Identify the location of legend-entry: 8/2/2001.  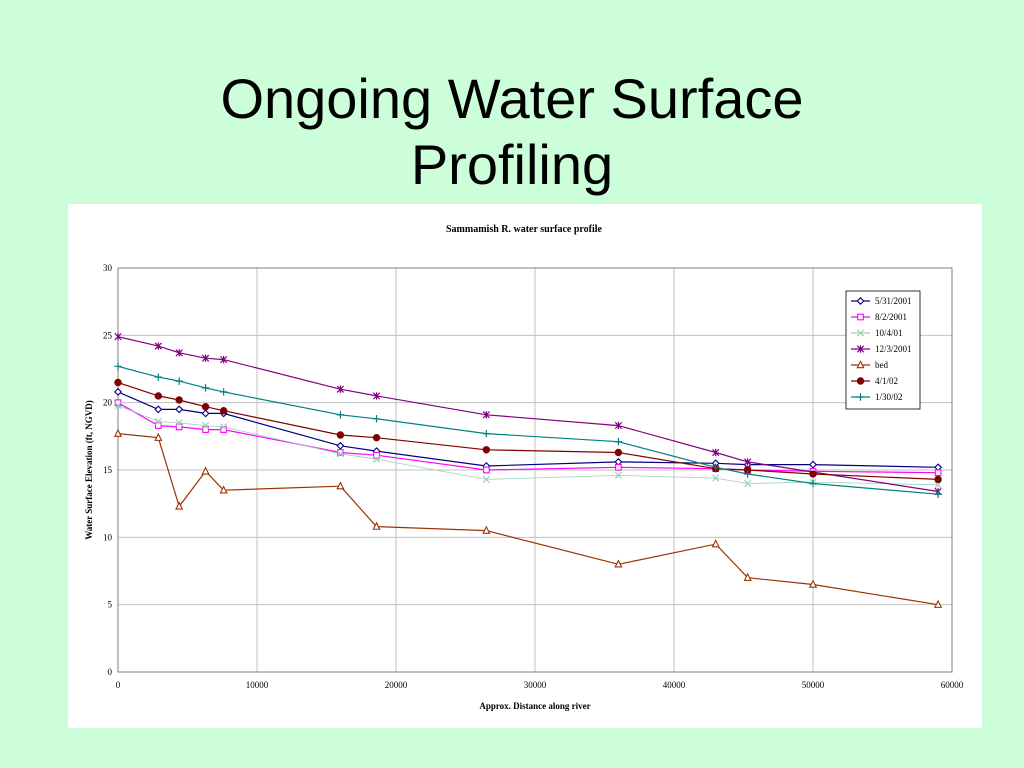
(879, 317).